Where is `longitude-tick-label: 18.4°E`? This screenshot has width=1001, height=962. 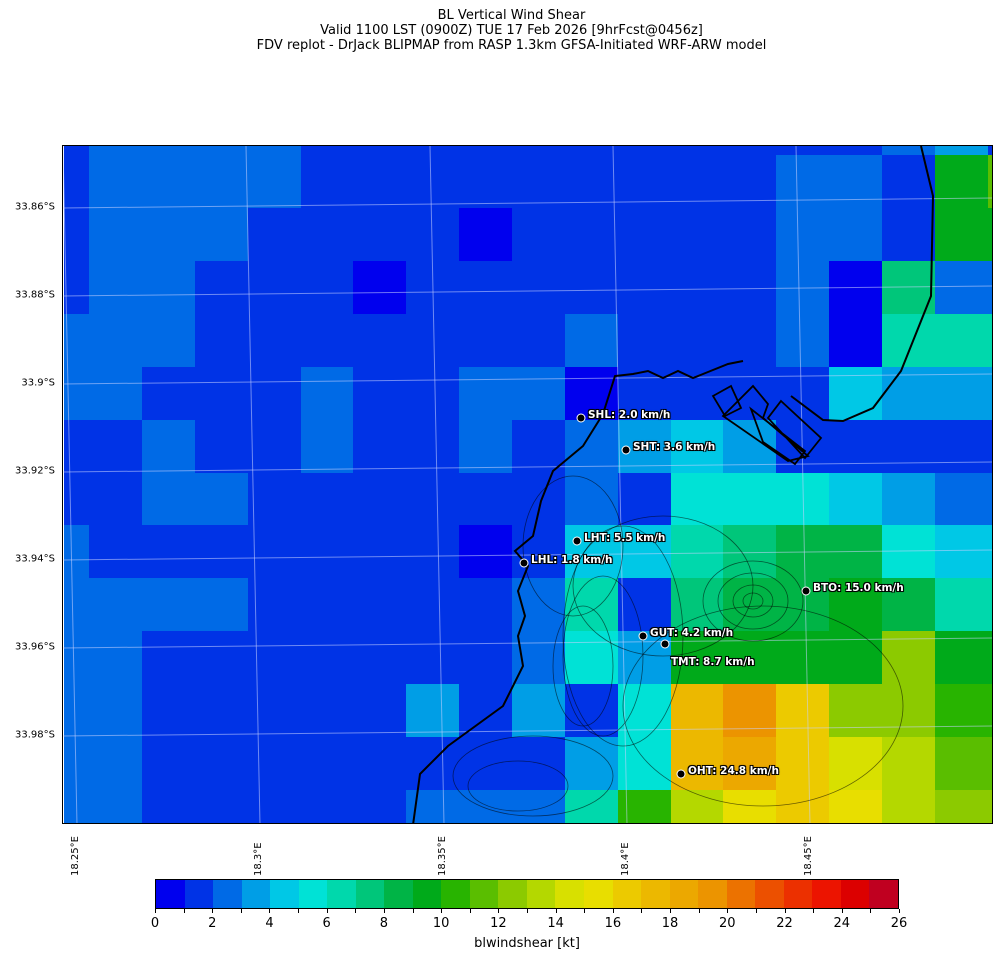 longitude-tick-label: 18.4°E is located at coordinates (625, 859).